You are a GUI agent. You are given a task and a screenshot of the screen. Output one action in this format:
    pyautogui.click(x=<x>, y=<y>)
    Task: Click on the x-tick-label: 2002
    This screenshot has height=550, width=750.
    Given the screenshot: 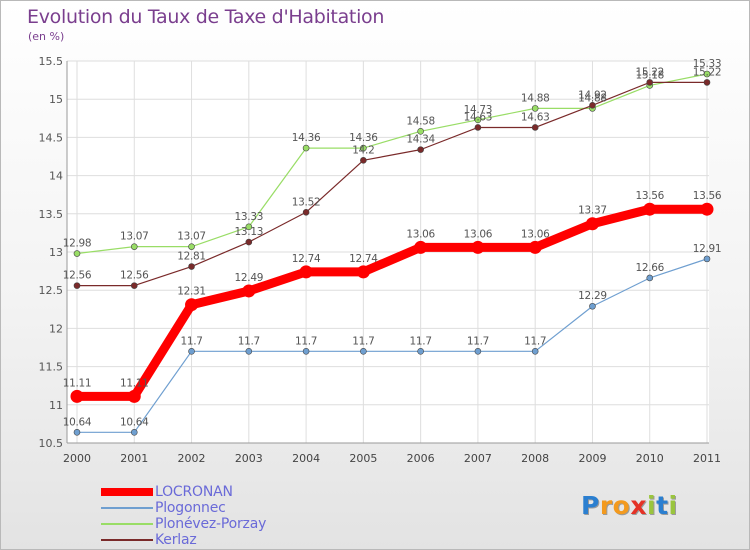 What is the action you would take?
    pyautogui.click(x=192, y=458)
    